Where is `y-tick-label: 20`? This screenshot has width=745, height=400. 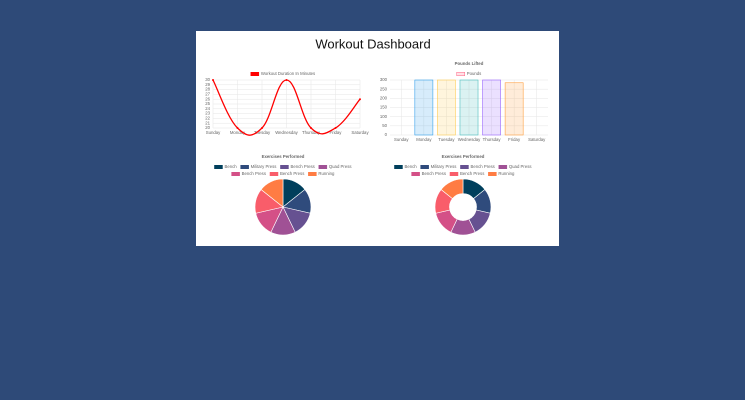
y-tick-label: 20 is located at coordinates (207, 127).